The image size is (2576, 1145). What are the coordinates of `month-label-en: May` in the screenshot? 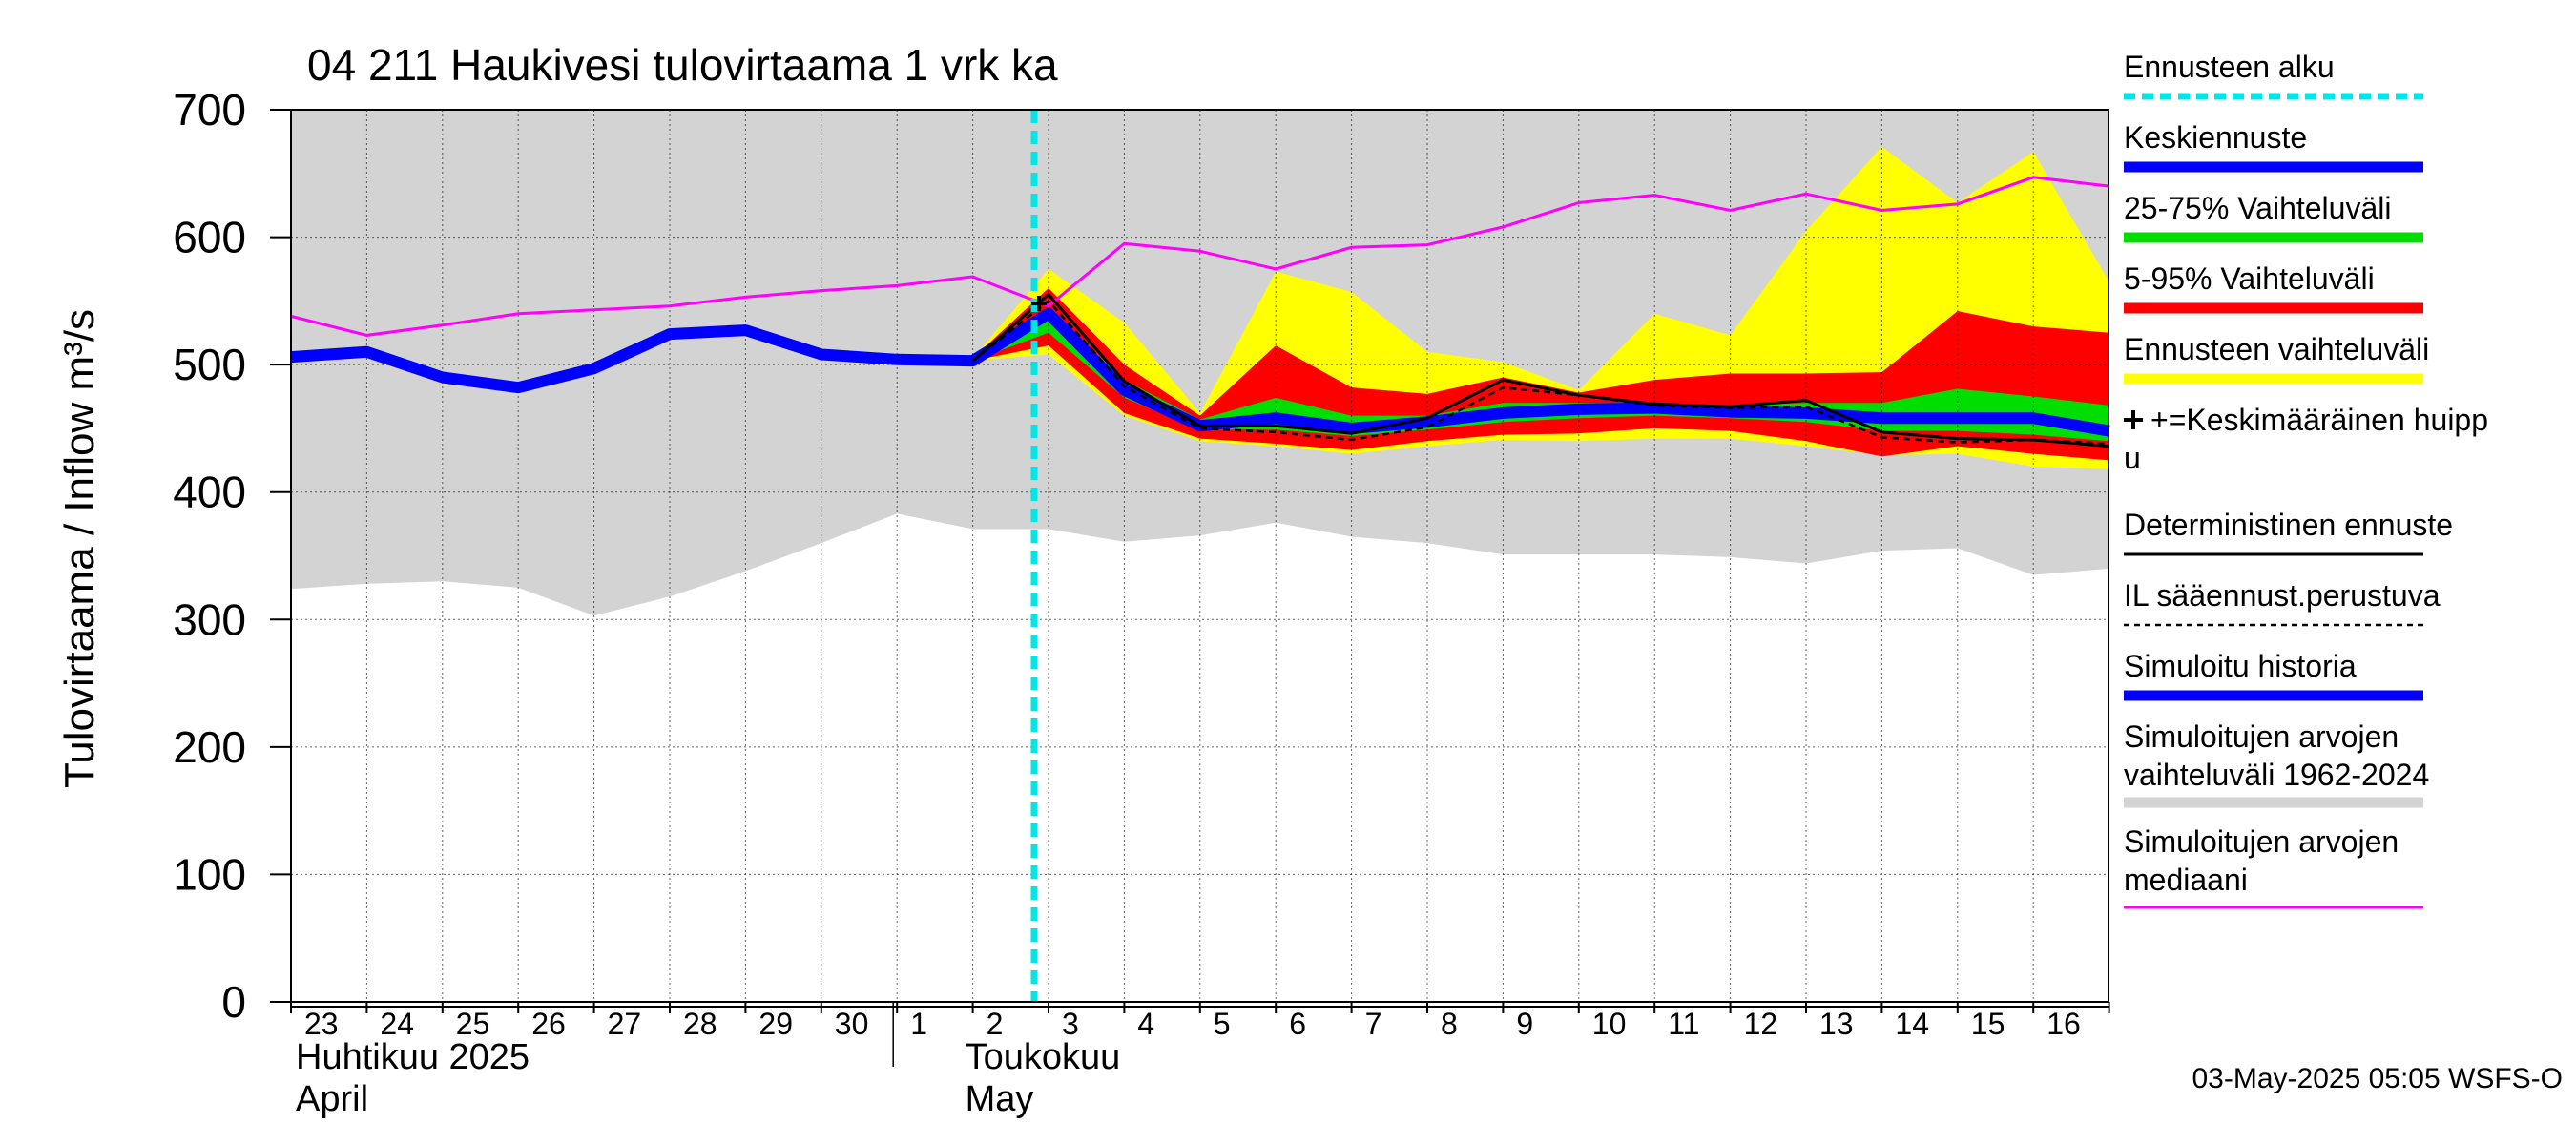 It's located at (1000, 1099).